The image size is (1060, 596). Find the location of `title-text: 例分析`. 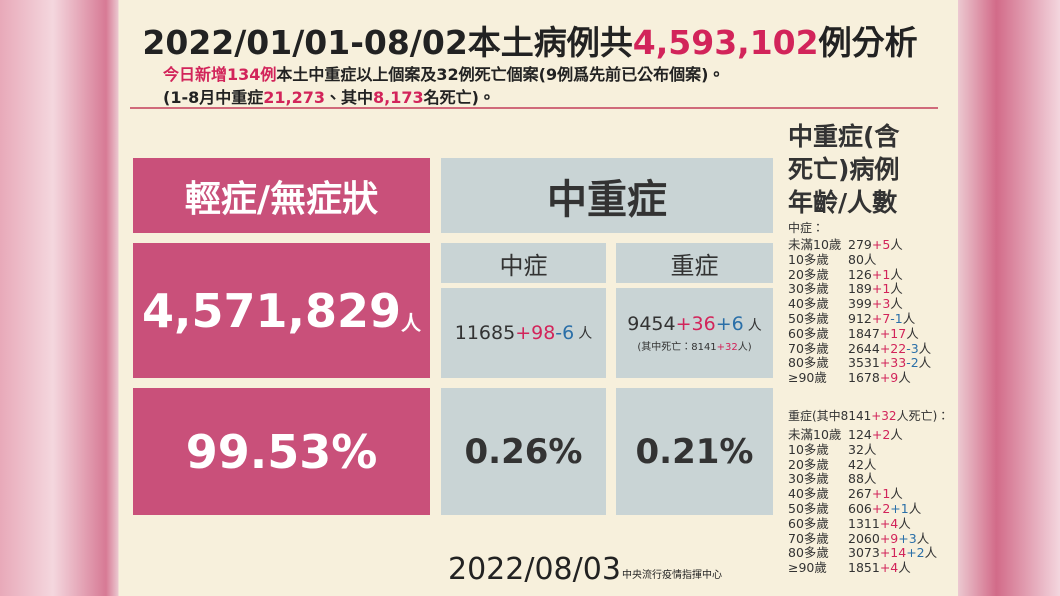

title-text: 例分析 is located at coordinates (868, 42).